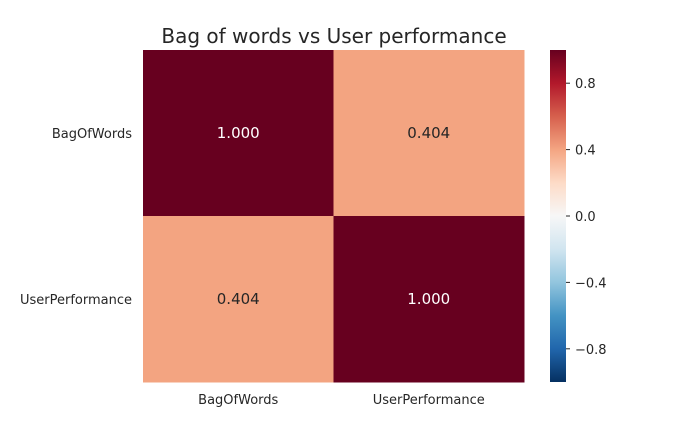 Image resolution: width=690 pixels, height=435 pixels. I want to click on colorbar-ticks: −0.8 −0.4 0.0 0.4 0.8, so click(586, 217).